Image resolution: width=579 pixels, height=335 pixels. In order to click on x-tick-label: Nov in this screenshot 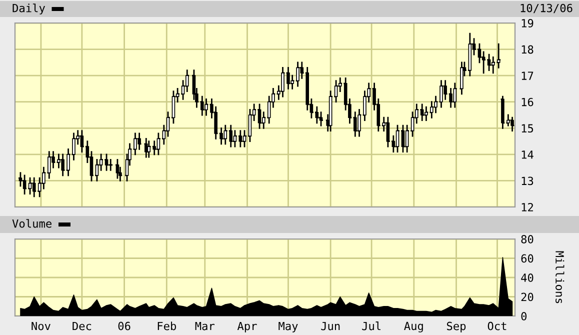, I will do `click(41, 326)`.